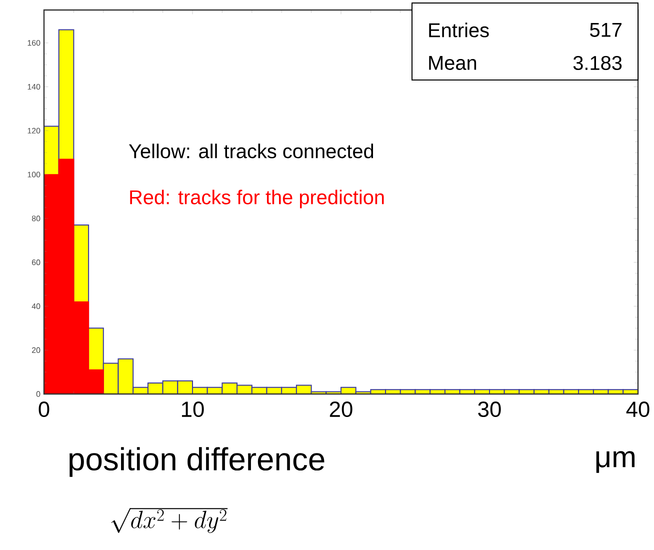 Image resolution: width=654 pixels, height=550 pixels. What do you see at coordinates (251, 151) in the screenshot?
I see `annotation: Yellow: all tracks connected` at bounding box center [251, 151].